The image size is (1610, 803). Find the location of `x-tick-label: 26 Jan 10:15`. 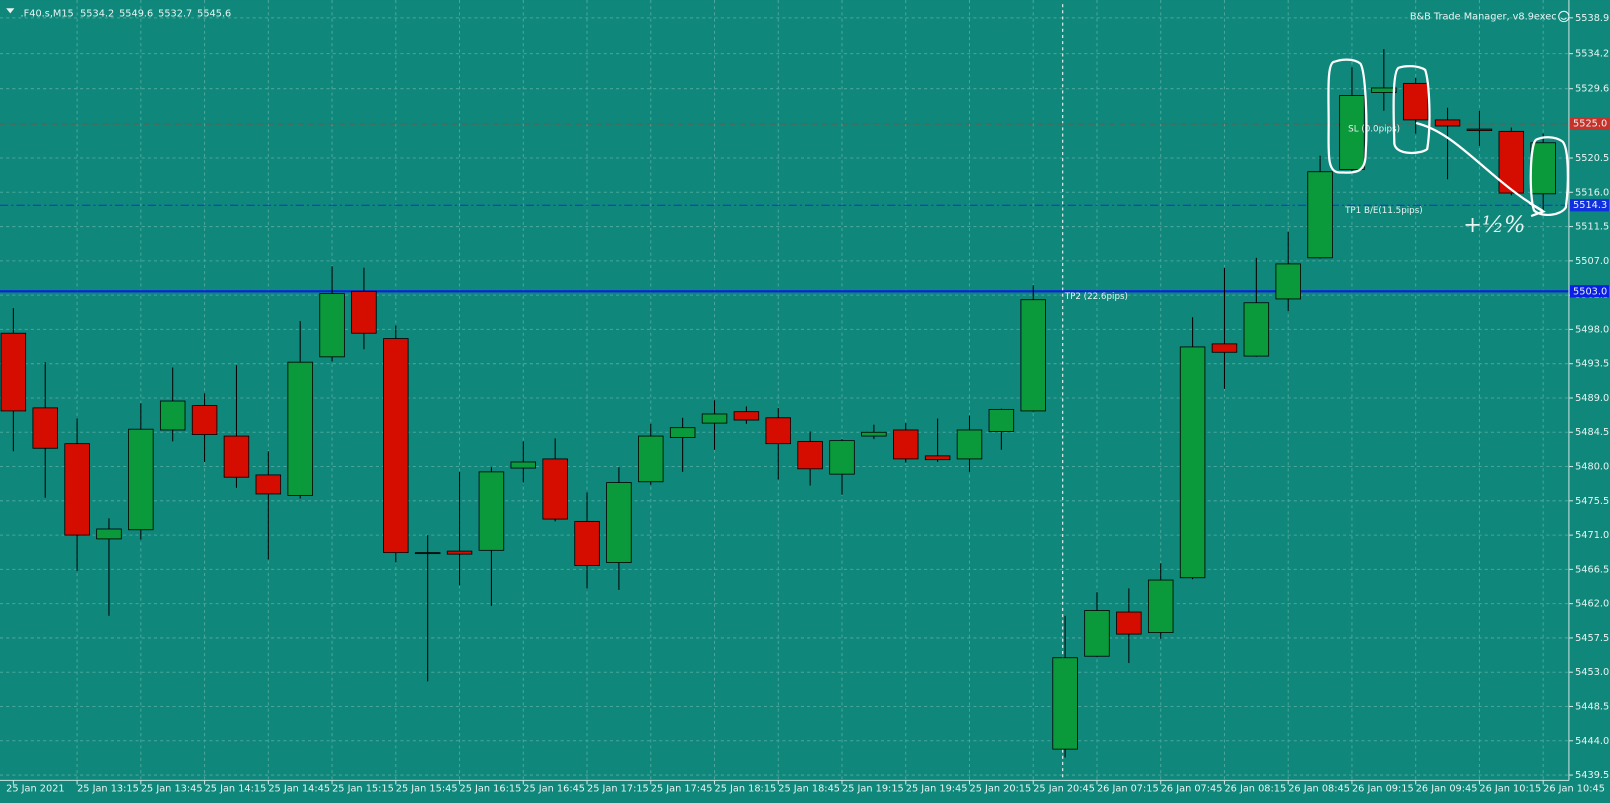

x-tick-label: 26 Jan 10:15 is located at coordinates (1510, 789).